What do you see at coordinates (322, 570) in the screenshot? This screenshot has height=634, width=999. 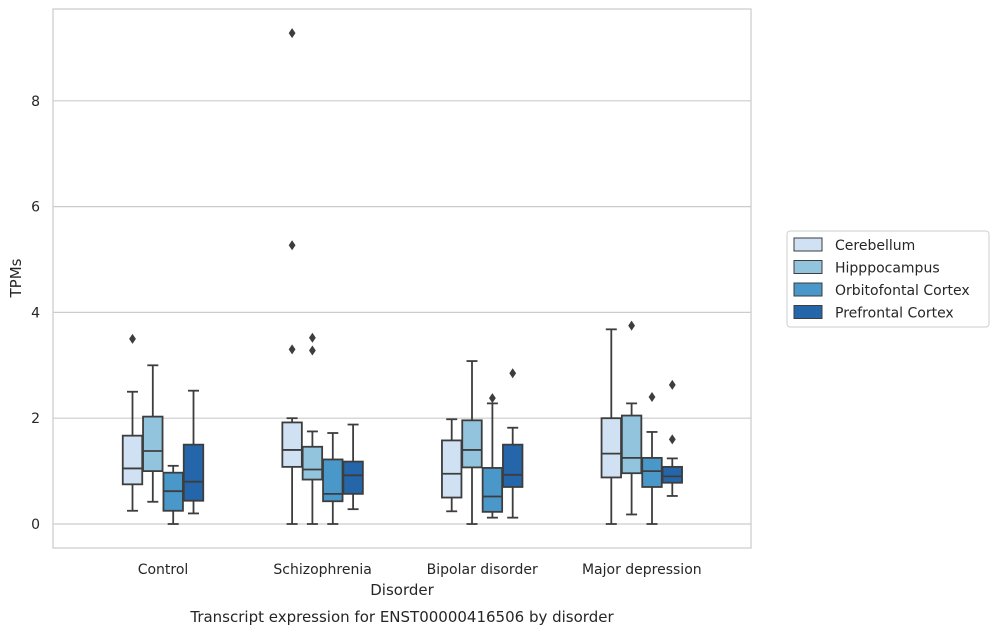 I see `x-tick-label-1: Schizophrenia` at bounding box center [322, 570].